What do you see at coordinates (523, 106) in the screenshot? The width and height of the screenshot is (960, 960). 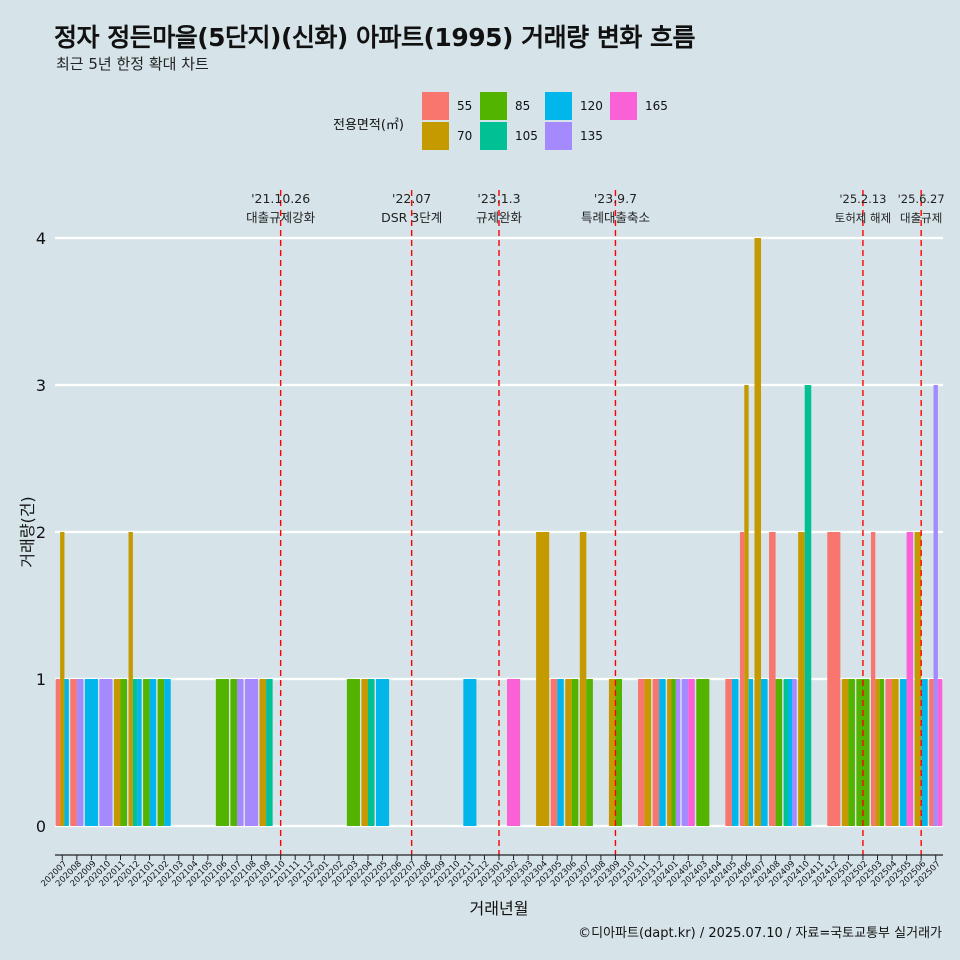 I see `legend-label-85: 85` at bounding box center [523, 106].